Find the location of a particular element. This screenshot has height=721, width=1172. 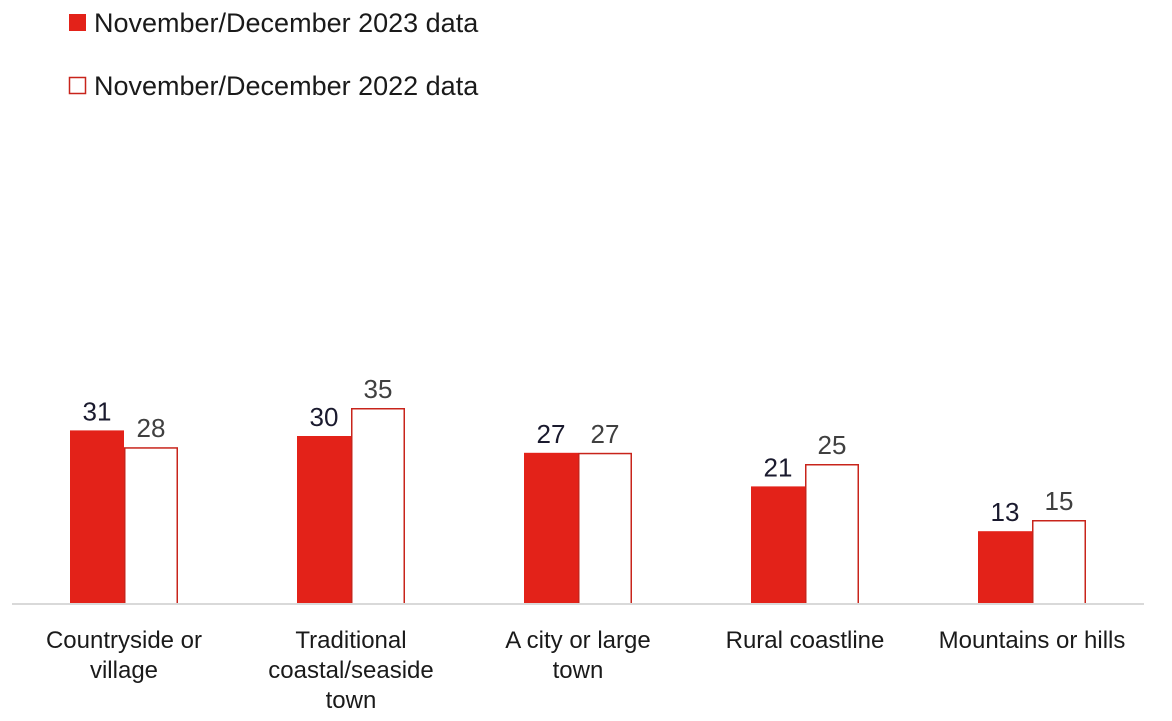

value-label-2022-5: 15 is located at coordinates (1059, 501).